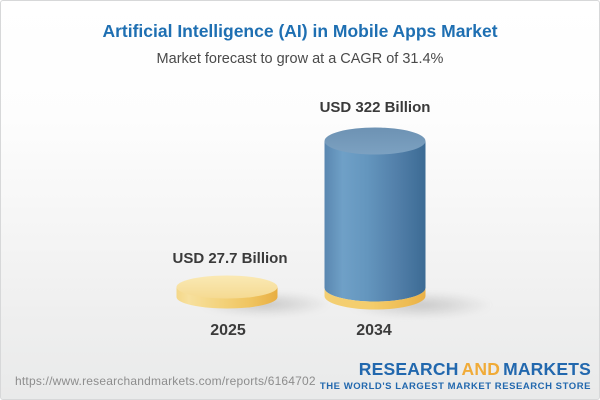  I want to click on bar-2034-cylinder, so click(375, 218).